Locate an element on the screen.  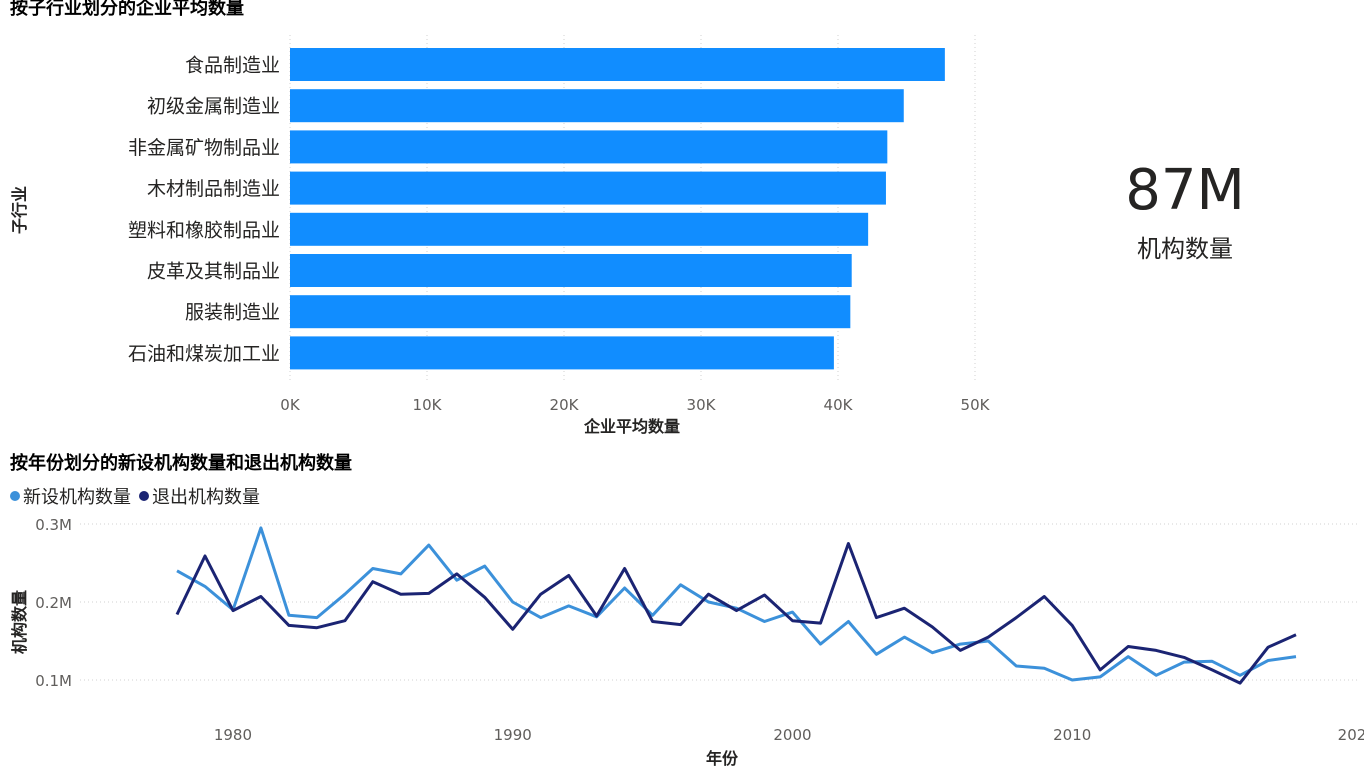
line-legend: 新设机构数量 退出机构数量 is located at coordinates (135, 496).